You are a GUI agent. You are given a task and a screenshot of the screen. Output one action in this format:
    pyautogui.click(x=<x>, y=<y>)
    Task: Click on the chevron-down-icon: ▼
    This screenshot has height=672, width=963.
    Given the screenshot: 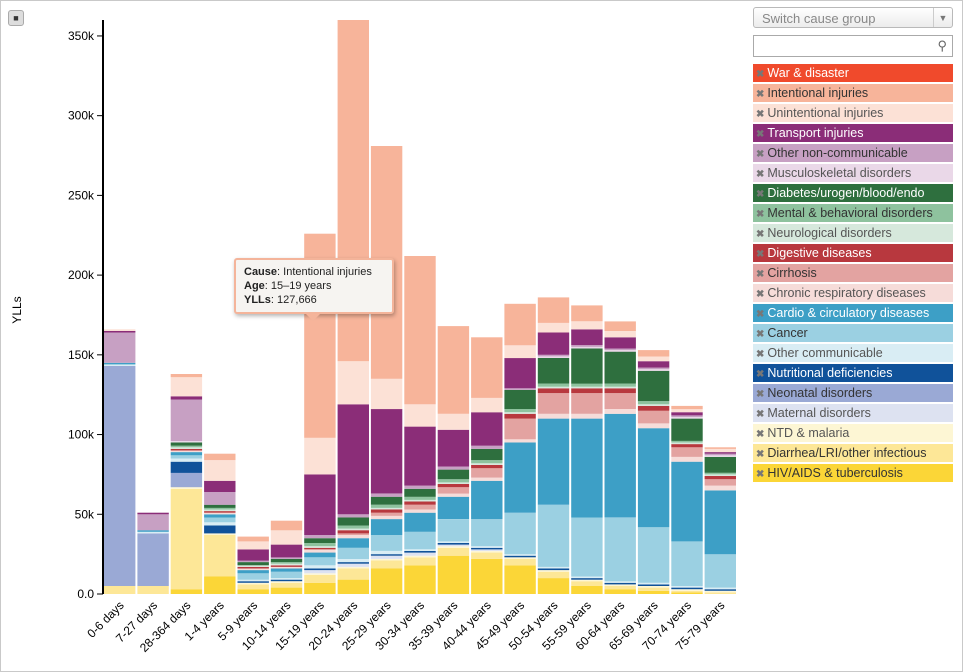 What is the action you would take?
    pyautogui.click(x=942, y=17)
    